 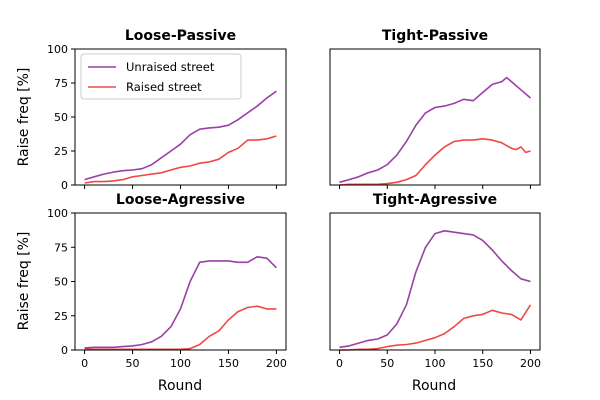 I want to click on panel-title: Tight-Agressive, so click(x=435, y=200).